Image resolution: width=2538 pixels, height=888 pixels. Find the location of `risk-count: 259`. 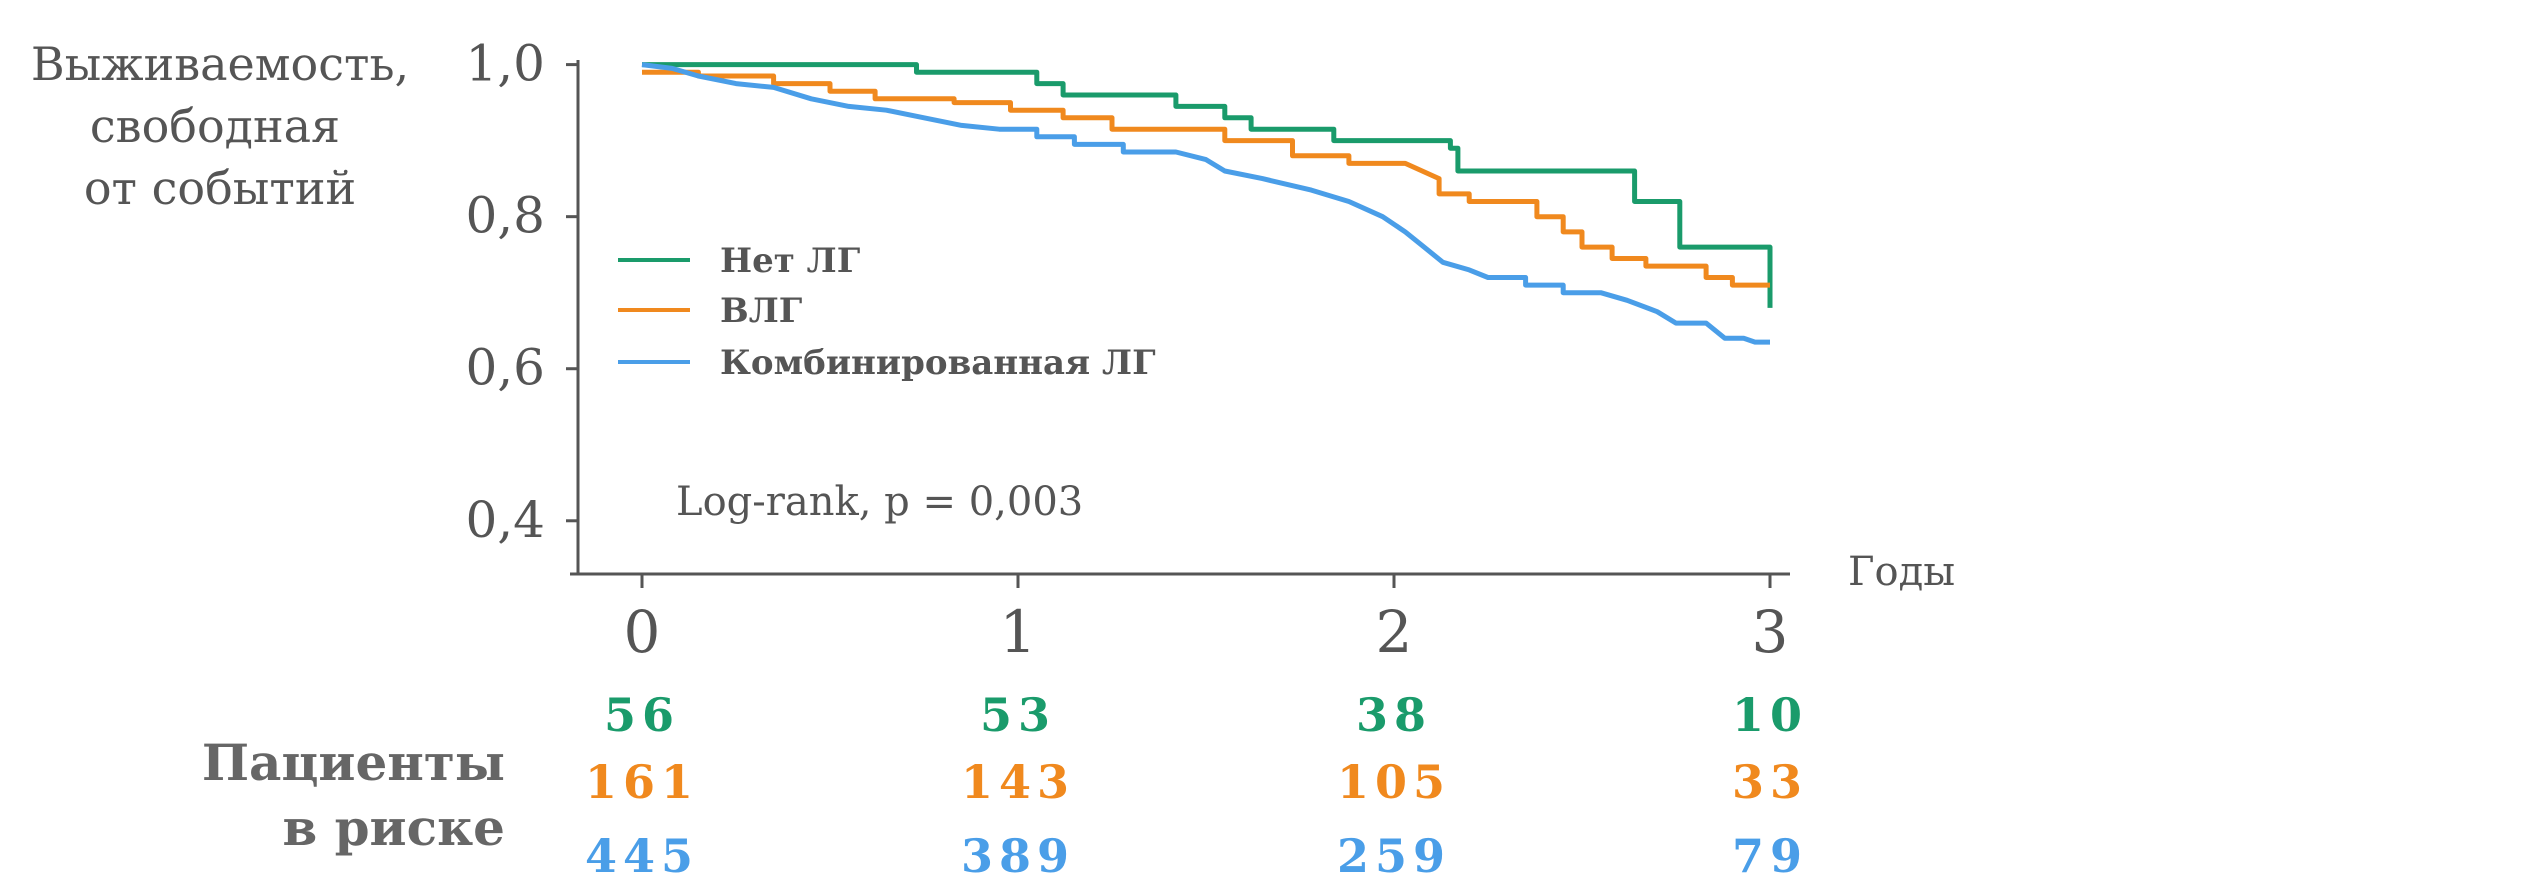

risk-count: 259 is located at coordinates (1394, 856).